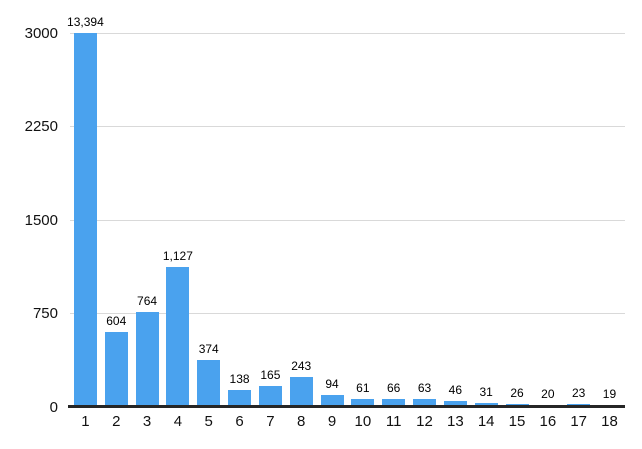 The height and width of the screenshot is (449, 642). Describe the element at coordinates (346, 406) in the screenshot. I see `x-axis-line` at that location.